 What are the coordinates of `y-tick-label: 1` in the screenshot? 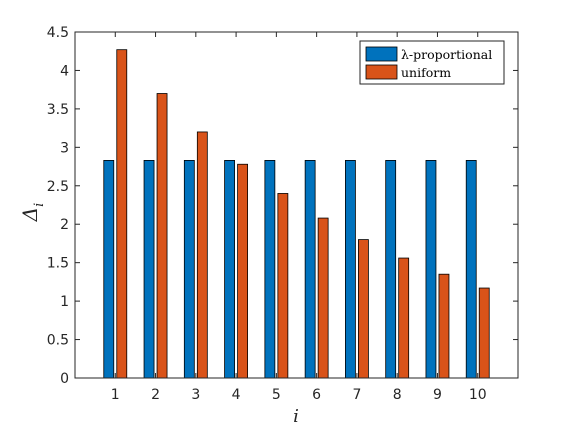 It's located at (64, 302).